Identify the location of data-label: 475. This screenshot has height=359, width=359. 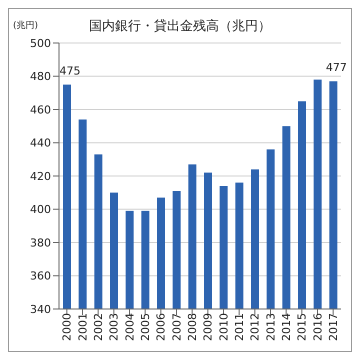
(70, 71).